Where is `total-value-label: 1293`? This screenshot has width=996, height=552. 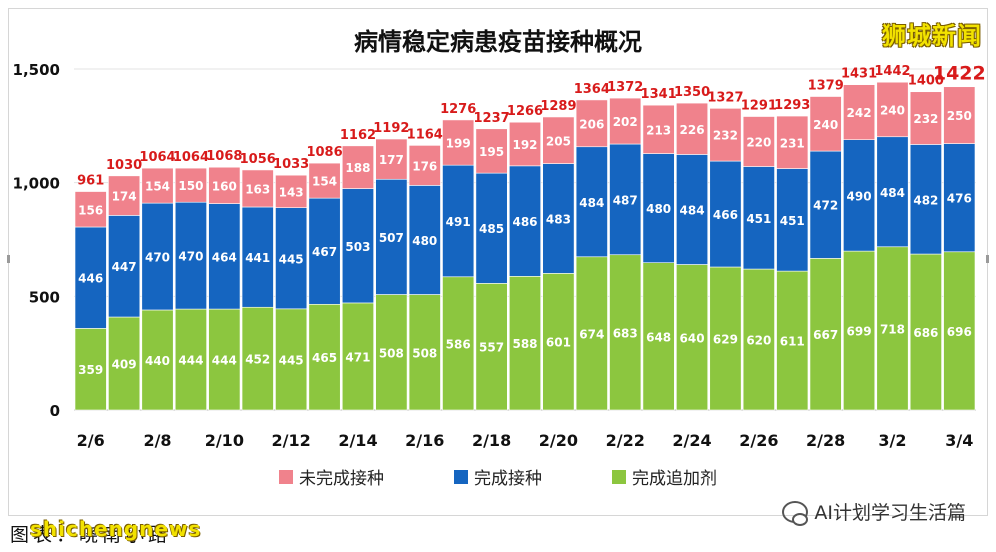 total-value-label: 1293 is located at coordinates (792, 105).